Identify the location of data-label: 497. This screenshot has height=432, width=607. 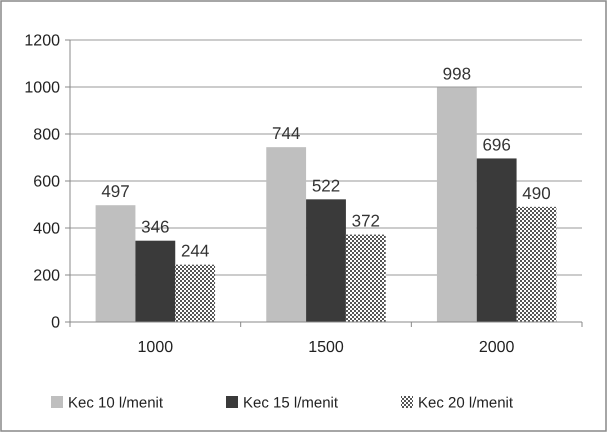
(115, 192).